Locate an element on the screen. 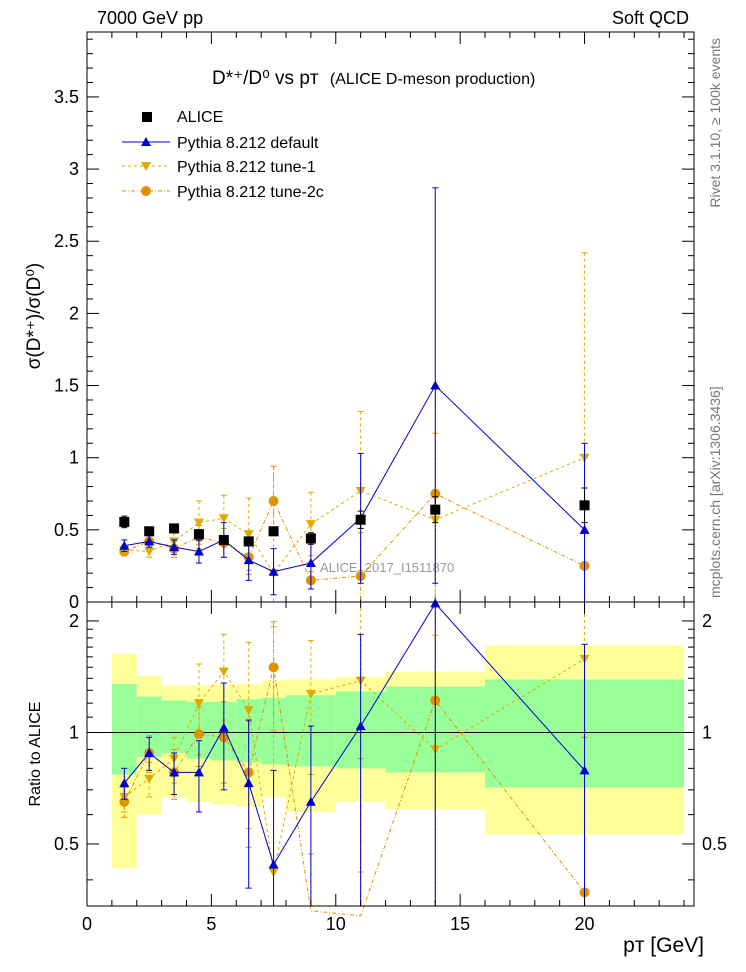  process-label: 7000 GeV pp is located at coordinates (150, 18).